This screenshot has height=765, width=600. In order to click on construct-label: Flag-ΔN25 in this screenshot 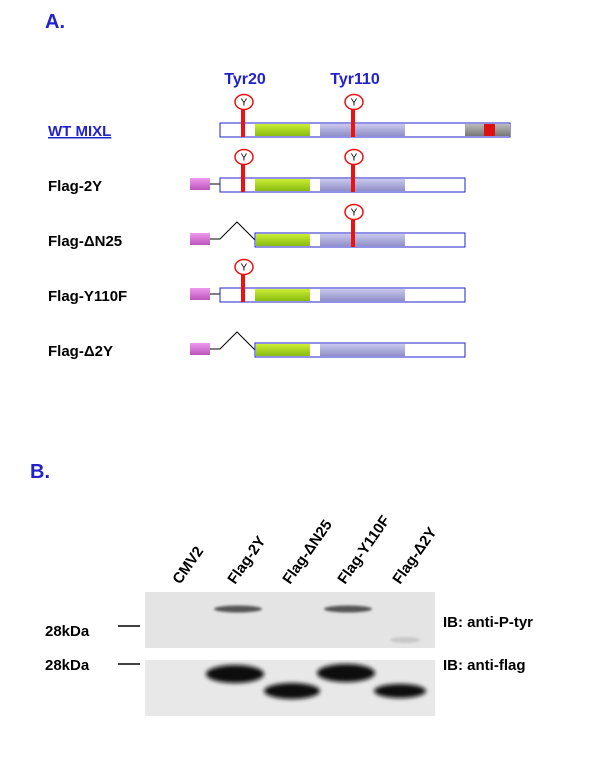, I will do `click(85, 241)`.